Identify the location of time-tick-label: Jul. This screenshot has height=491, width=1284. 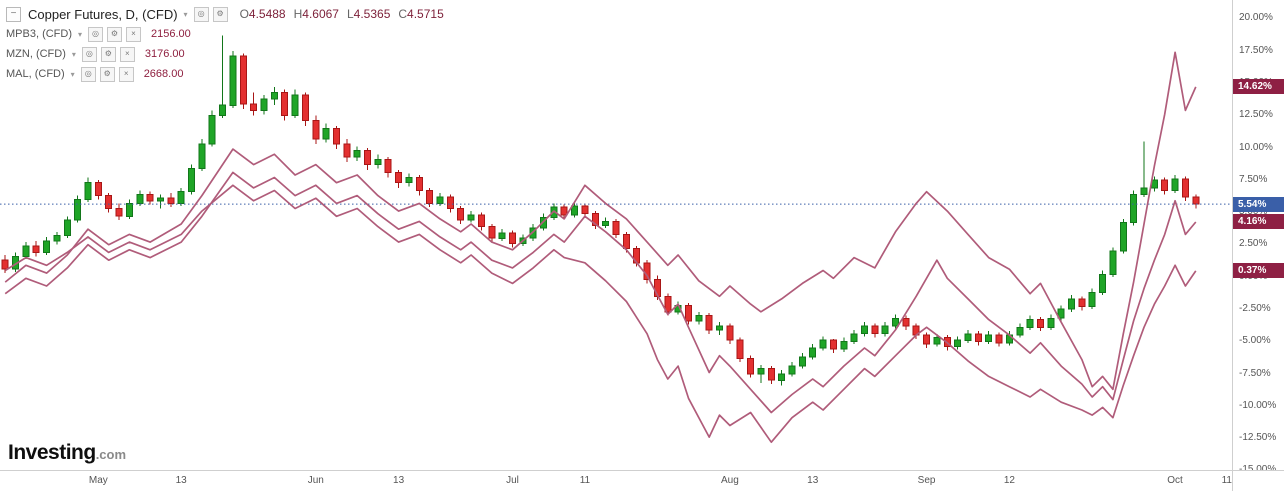
(512, 480).